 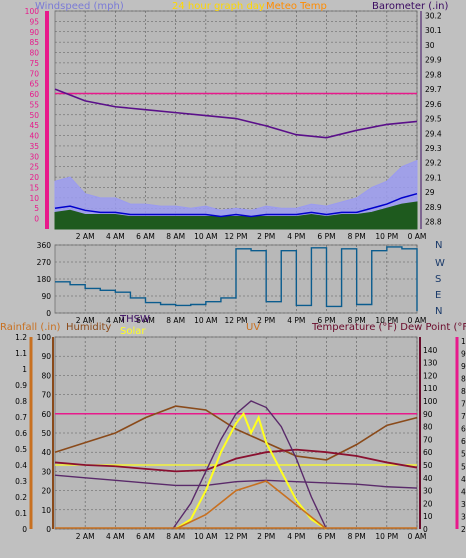 I want to click on direction-label-n-bottom: N, so click(x=438, y=311).